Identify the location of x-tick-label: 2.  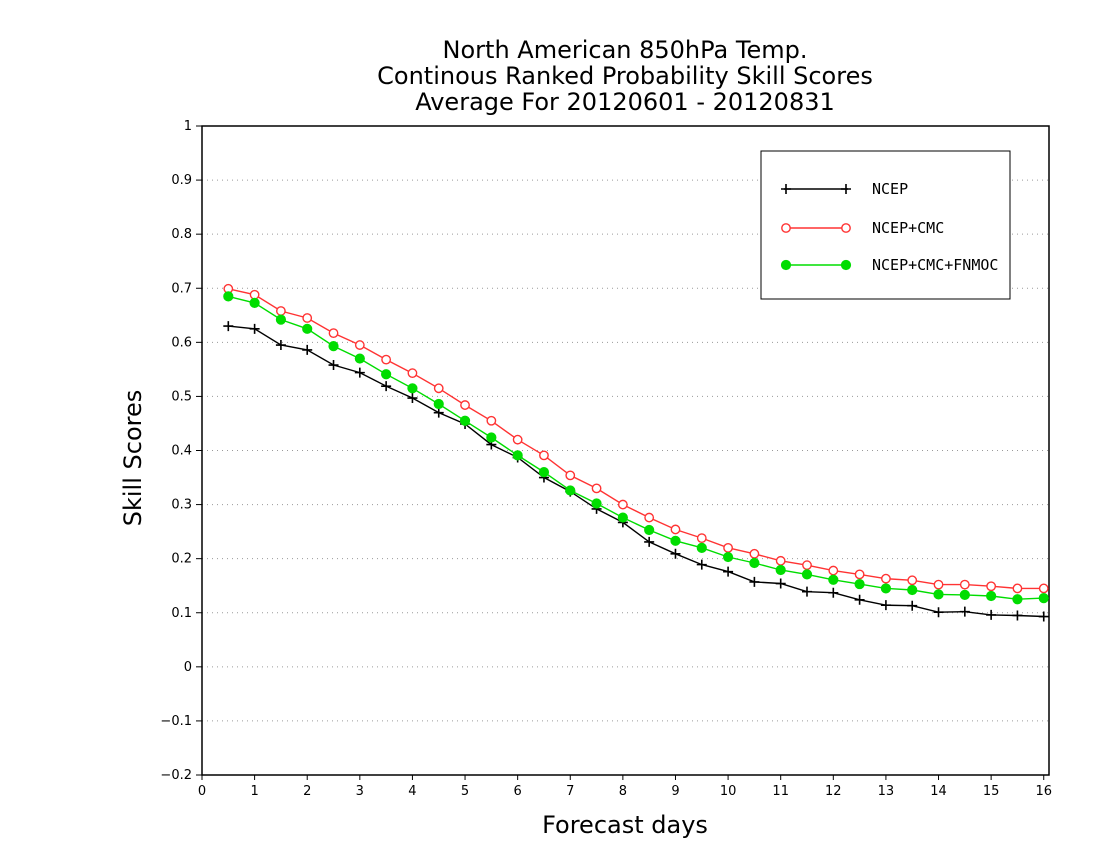
(307, 791).